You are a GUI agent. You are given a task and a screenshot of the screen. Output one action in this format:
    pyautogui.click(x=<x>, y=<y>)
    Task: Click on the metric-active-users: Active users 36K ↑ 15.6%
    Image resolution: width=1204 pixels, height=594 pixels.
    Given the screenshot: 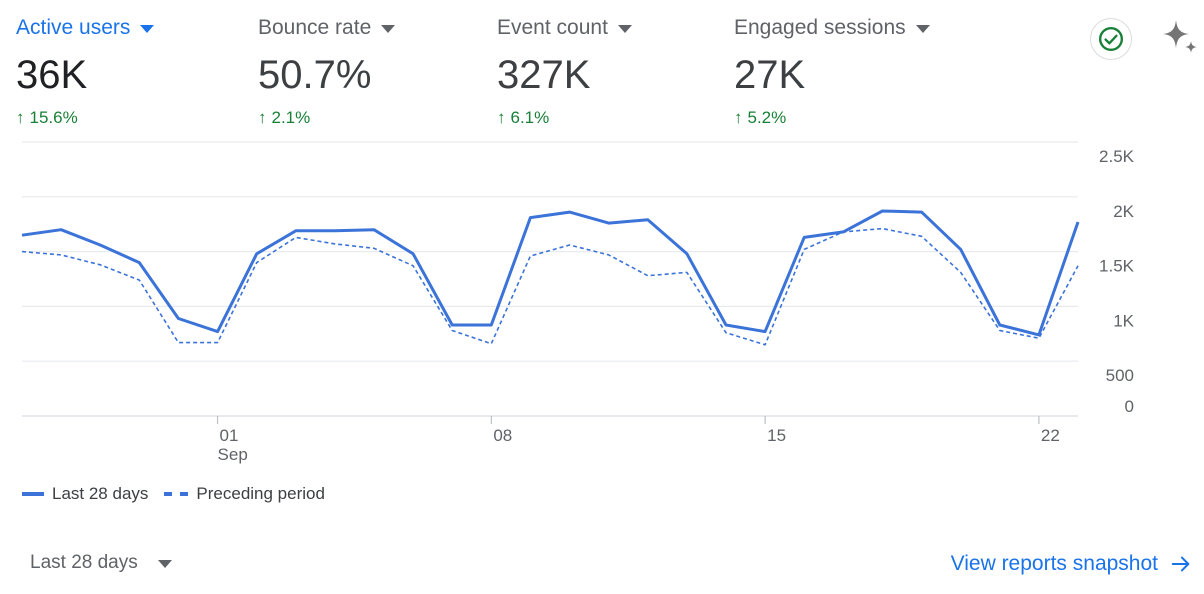 What is the action you would take?
    pyautogui.click(x=85, y=70)
    